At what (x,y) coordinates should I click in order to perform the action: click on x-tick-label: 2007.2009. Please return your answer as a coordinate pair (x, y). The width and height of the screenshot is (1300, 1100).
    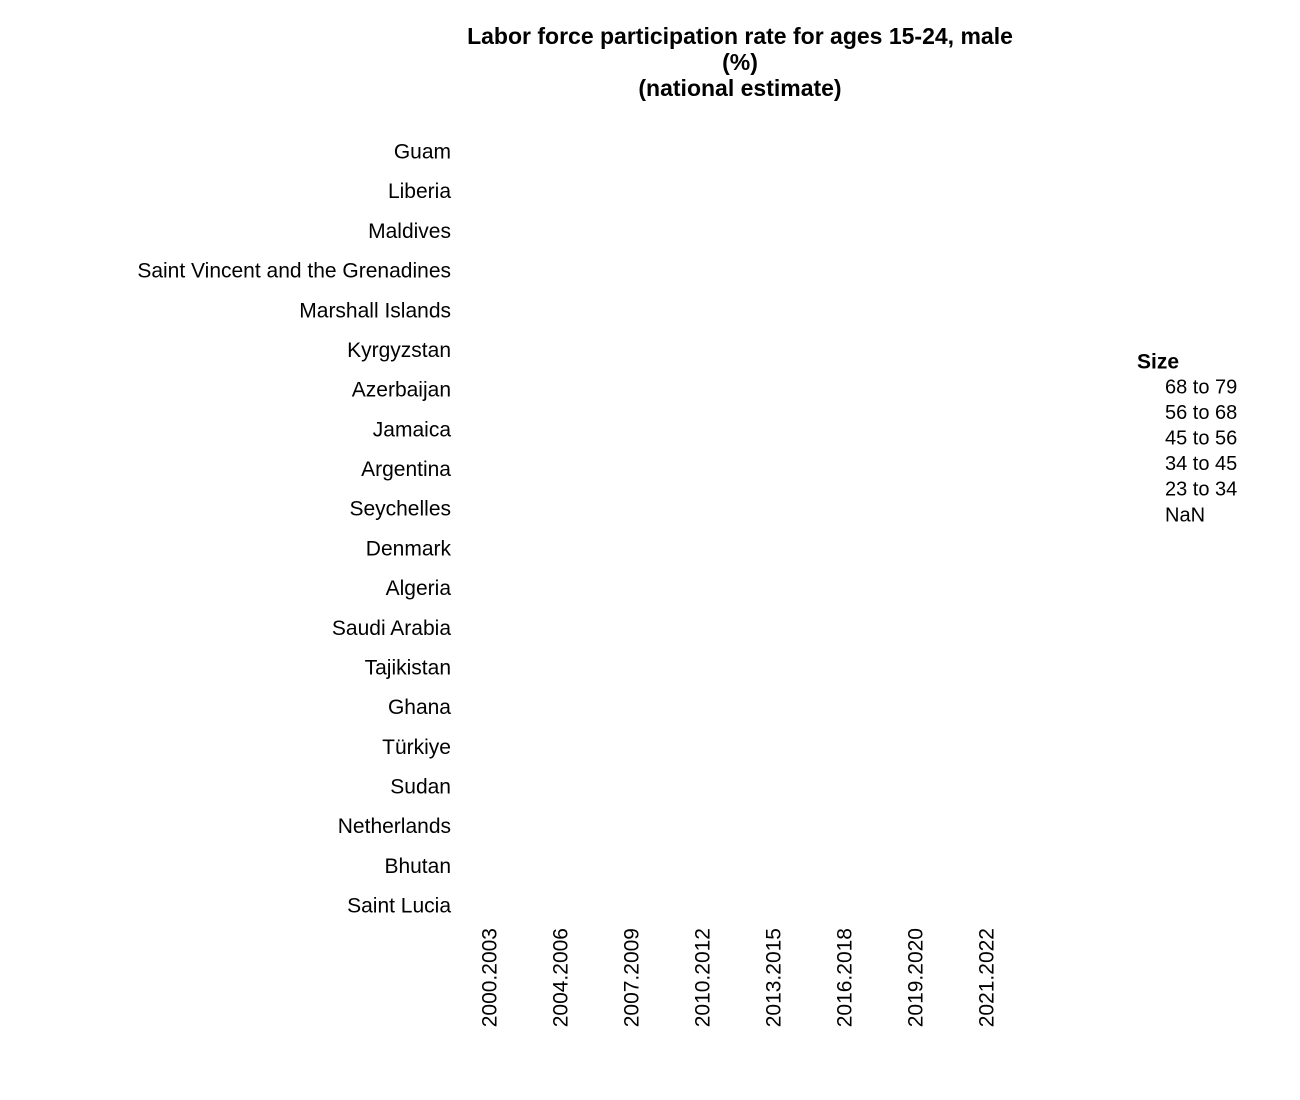
    Looking at the image, I should click on (632, 977).